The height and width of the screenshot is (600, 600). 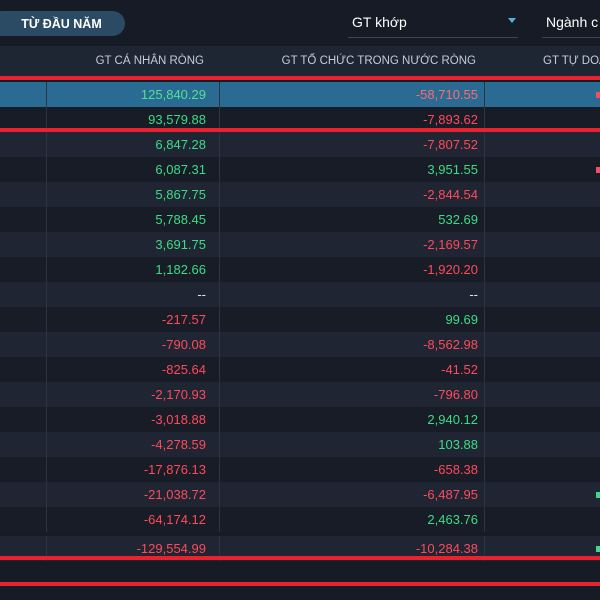 I want to click on individual-net-value: 6,087.31, so click(x=132, y=169).